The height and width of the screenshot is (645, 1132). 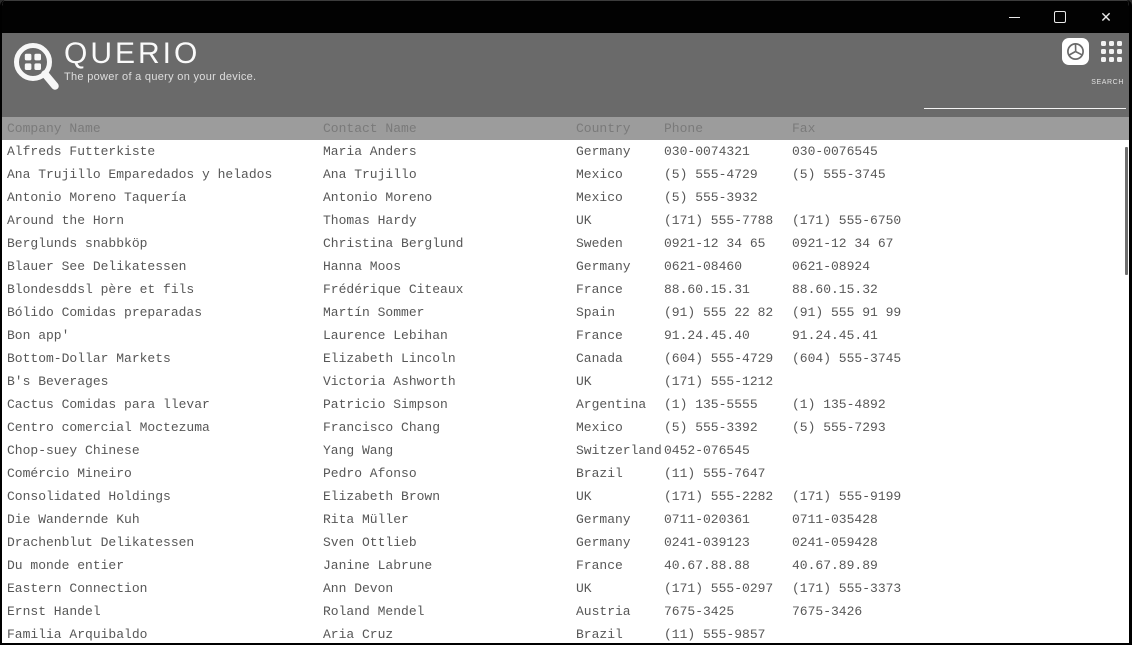 What do you see at coordinates (66, 565) in the screenshot?
I see `cell-company-name: Du monde entier` at bounding box center [66, 565].